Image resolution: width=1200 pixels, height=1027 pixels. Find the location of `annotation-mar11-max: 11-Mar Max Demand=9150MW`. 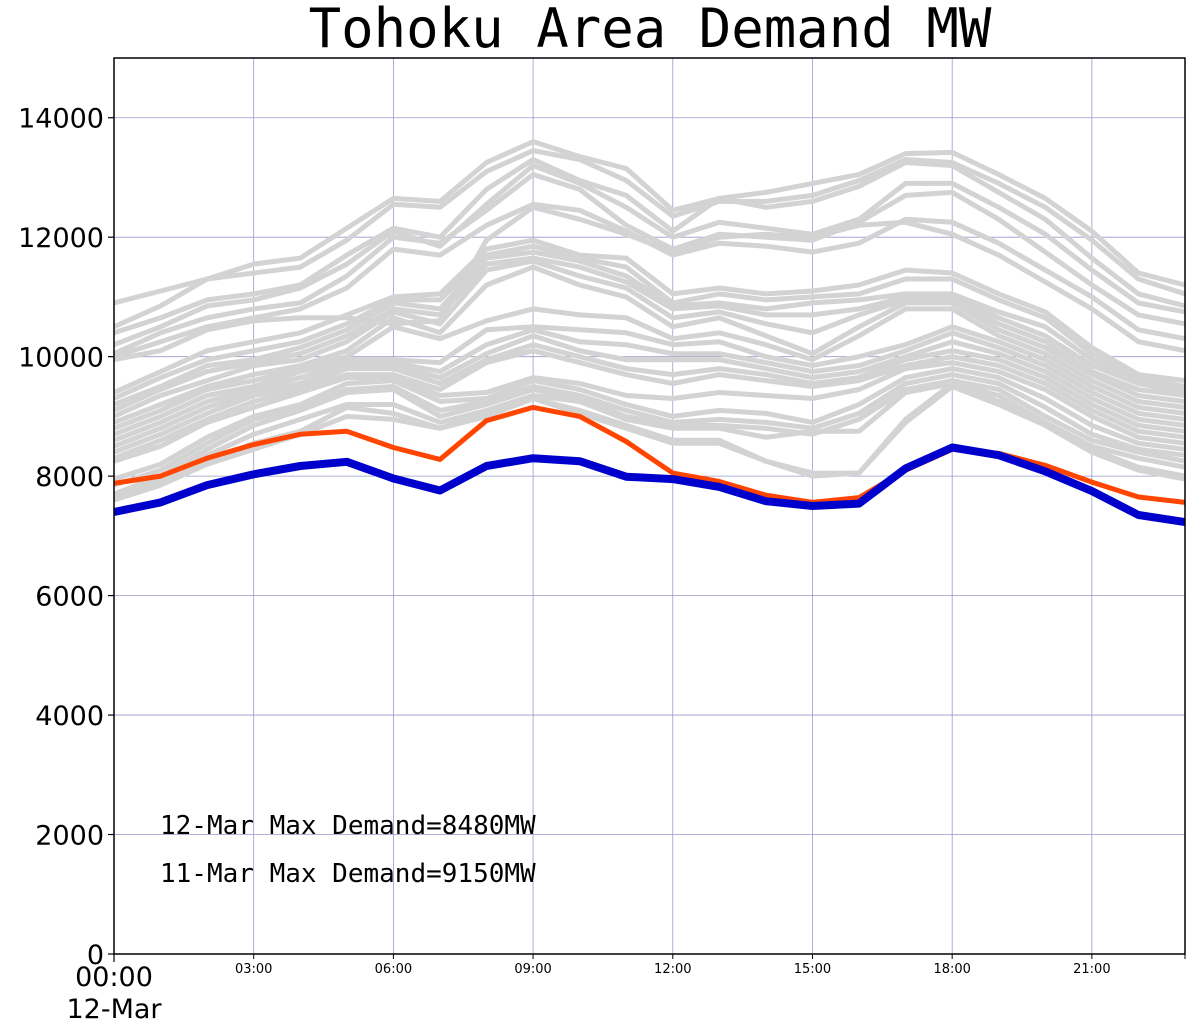

annotation-mar11-max: 11-Mar Max Demand=9150MW is located at coordinates (348, 874).